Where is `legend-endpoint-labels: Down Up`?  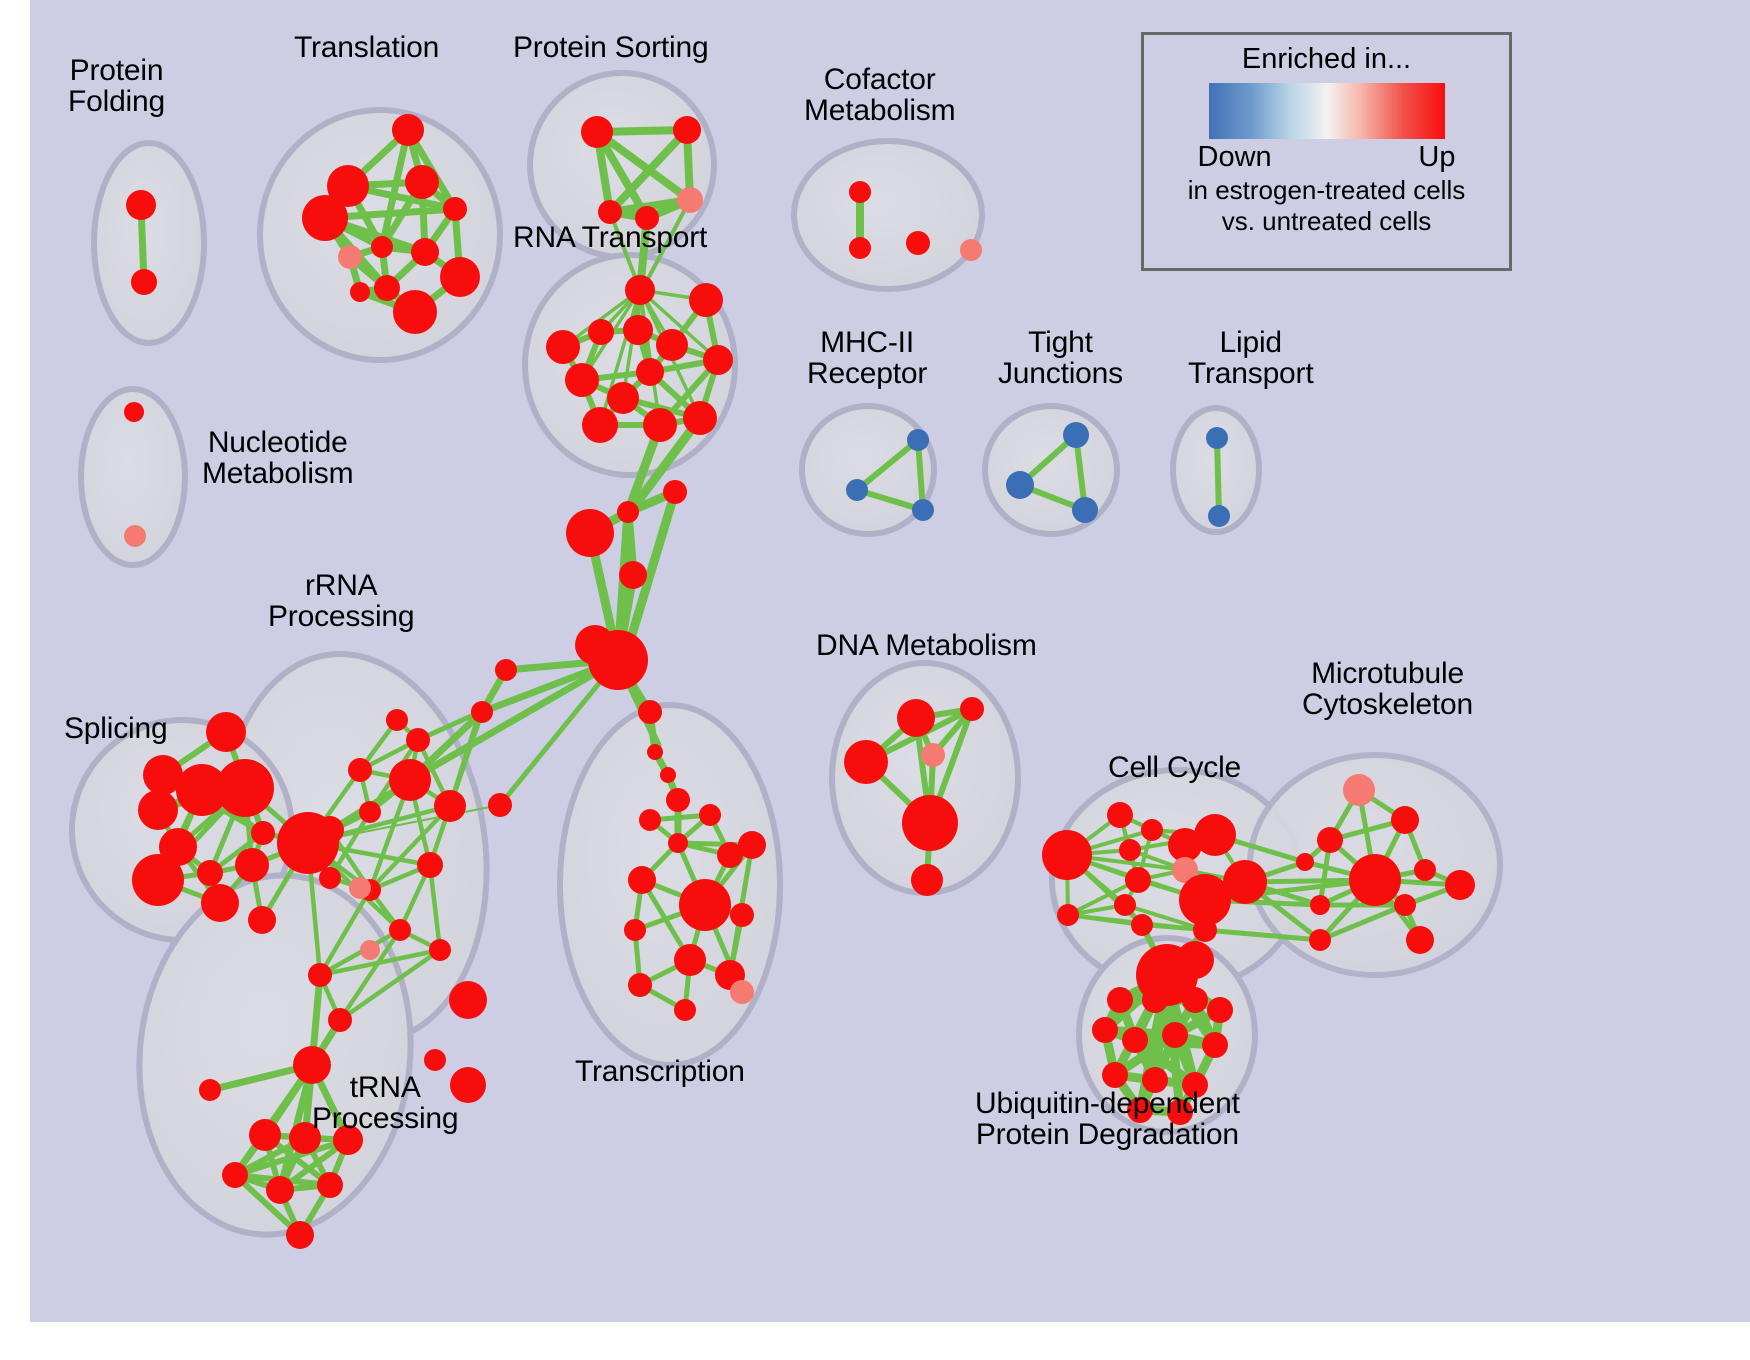 legend-endpoint-labels: Down Up is located at coordinates (1327, 157).